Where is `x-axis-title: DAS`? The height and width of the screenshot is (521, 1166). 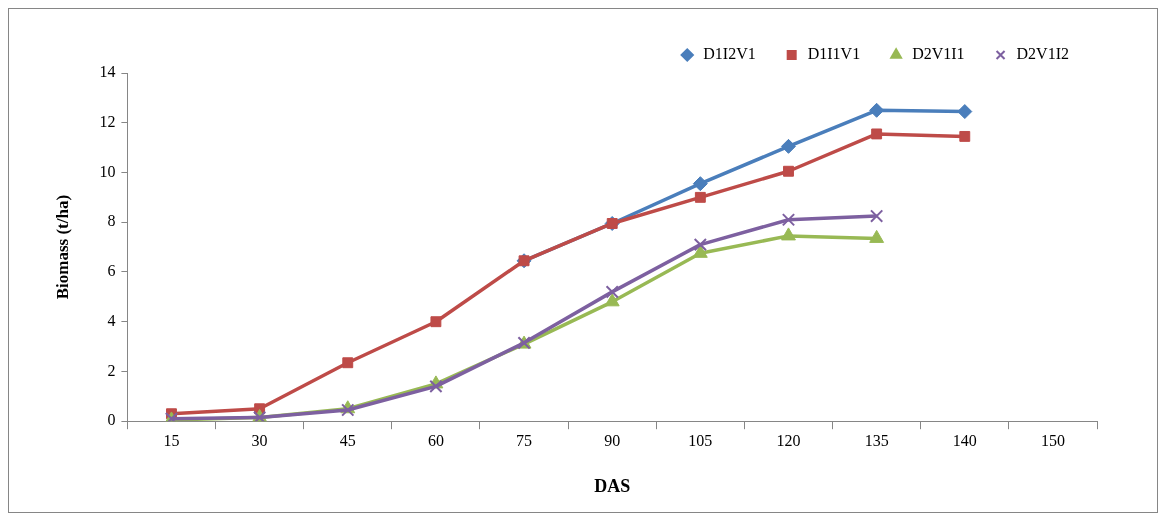 x-axis-title: DAS is located at coordinates (612, 485).